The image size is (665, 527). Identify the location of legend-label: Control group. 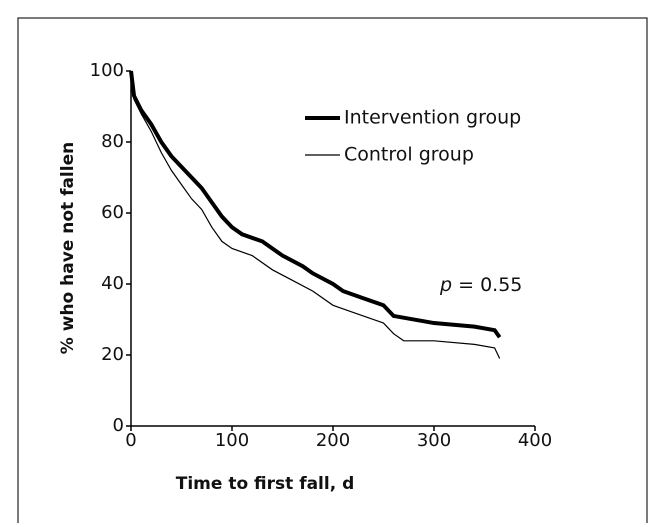
(409, 155).